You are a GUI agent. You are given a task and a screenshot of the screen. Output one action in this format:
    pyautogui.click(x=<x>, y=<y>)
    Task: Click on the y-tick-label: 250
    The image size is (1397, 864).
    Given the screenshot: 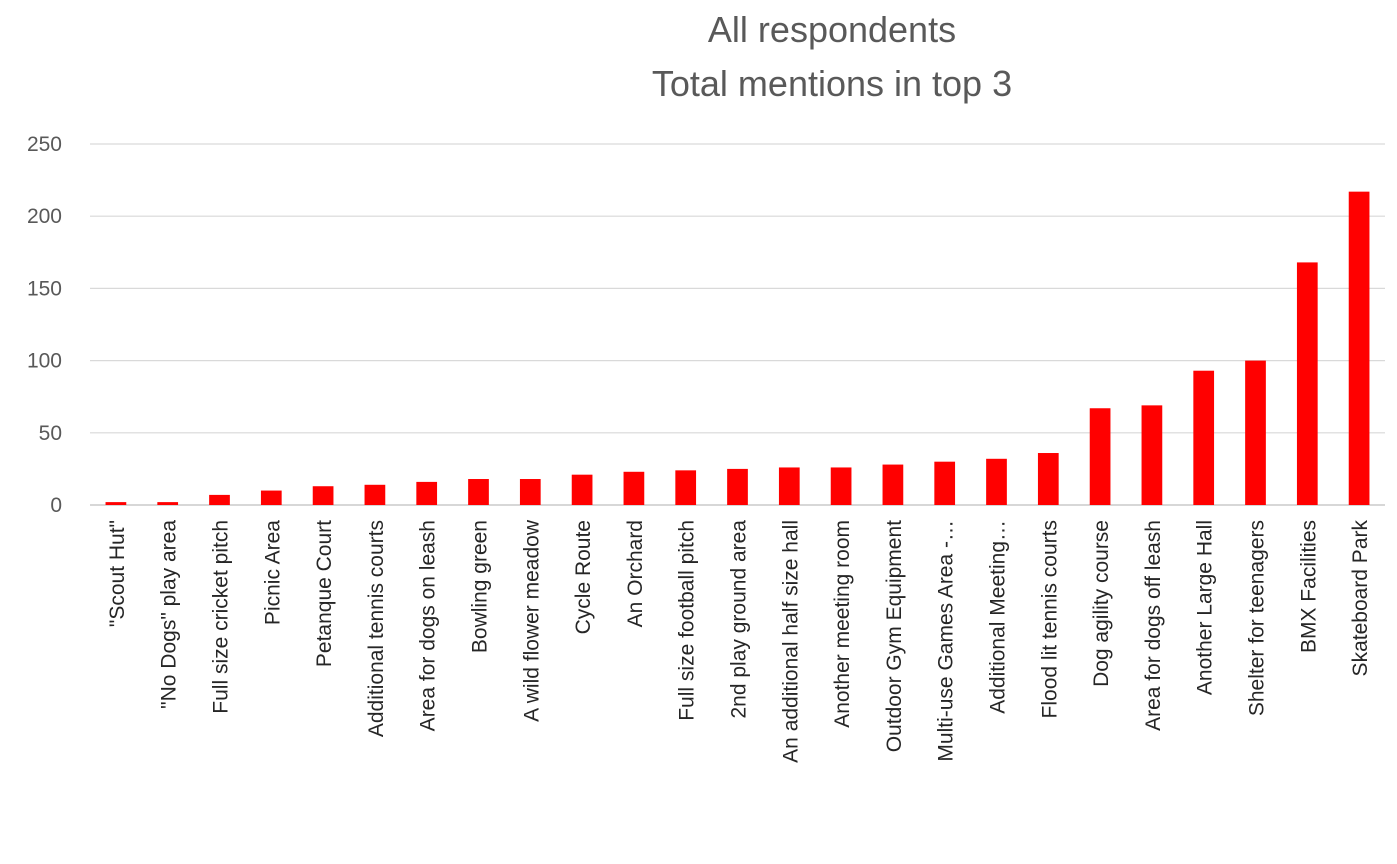 What is the action you would take?
    pyautogui.click(x=44, y=144)
    